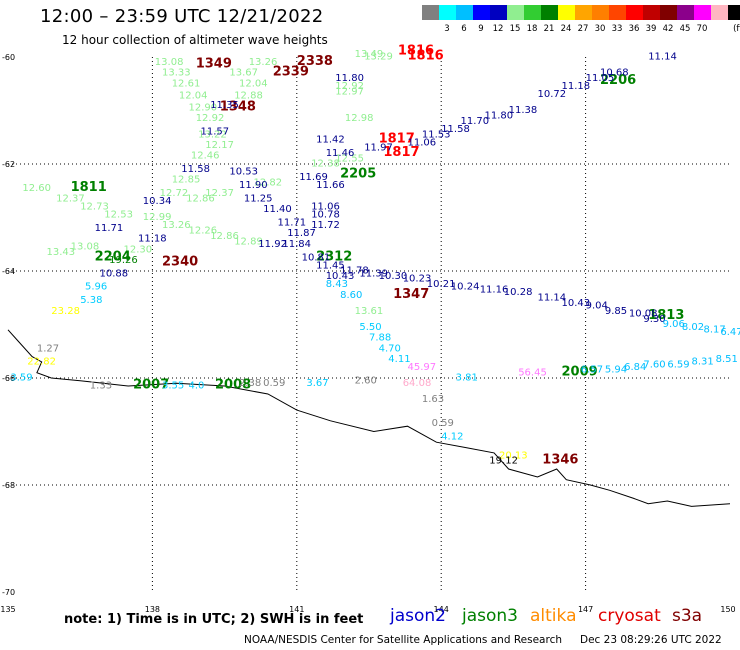 This screenshot has height=650, width=740. What do you see at coordinates (325, 164) in the screenshot?
I see `swh-value-label: 12.38` at bounding box center [325, 164].